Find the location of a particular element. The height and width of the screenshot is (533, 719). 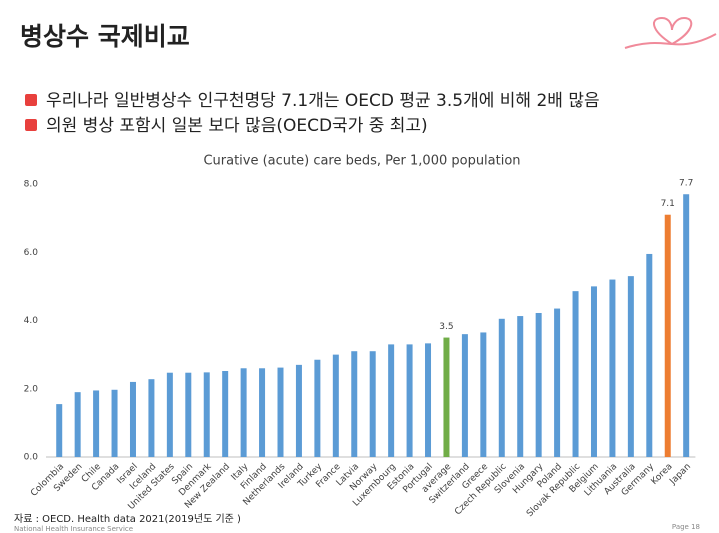

logo is located at coordinates (670, 32).